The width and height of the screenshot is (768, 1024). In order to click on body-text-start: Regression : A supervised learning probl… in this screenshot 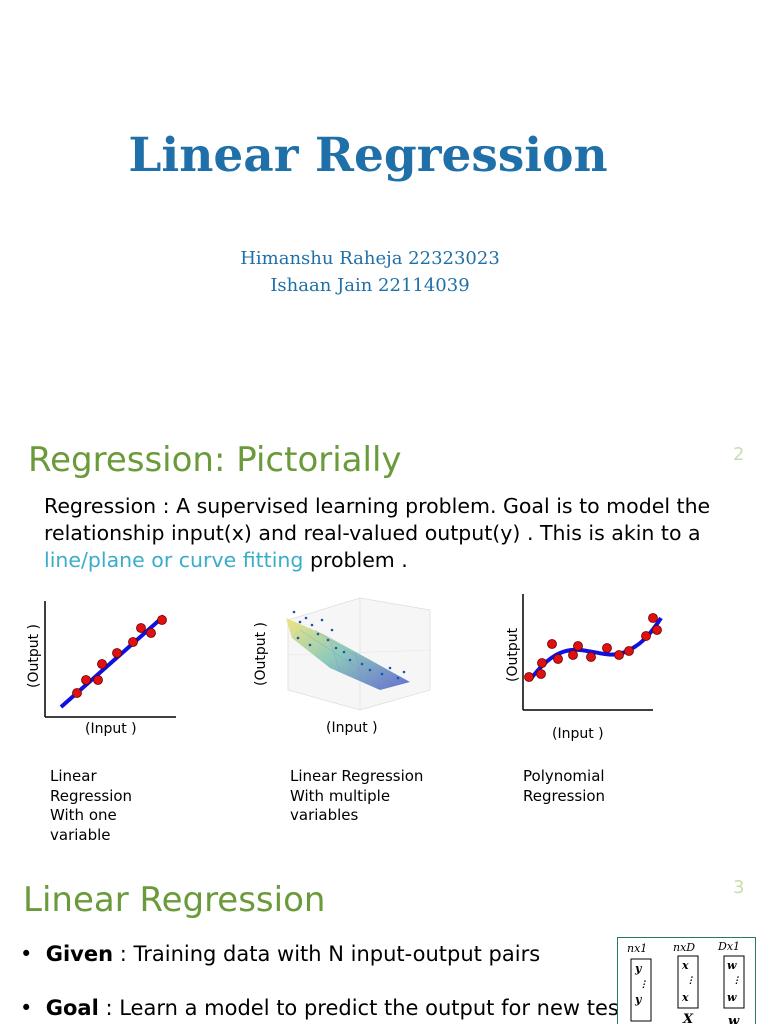, I will do `click(377, 519)`.